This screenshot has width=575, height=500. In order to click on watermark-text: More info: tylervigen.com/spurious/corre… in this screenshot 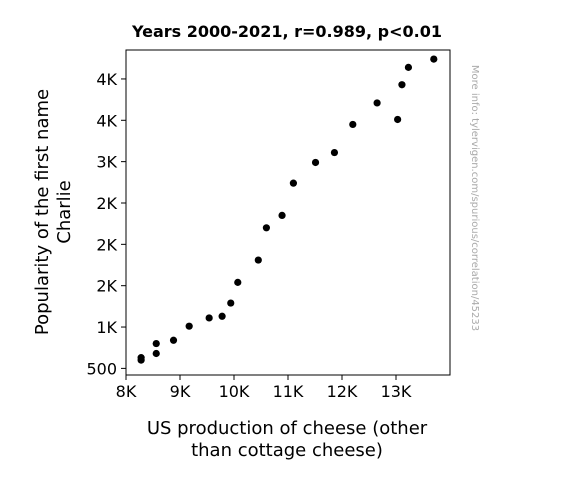, I will do `click(474, 198)`.